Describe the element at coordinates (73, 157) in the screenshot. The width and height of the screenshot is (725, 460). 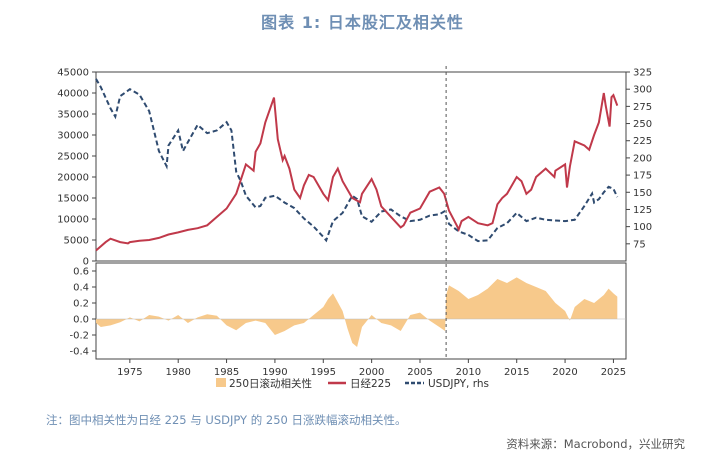
I see `left-tick-label: 25000` at that location.